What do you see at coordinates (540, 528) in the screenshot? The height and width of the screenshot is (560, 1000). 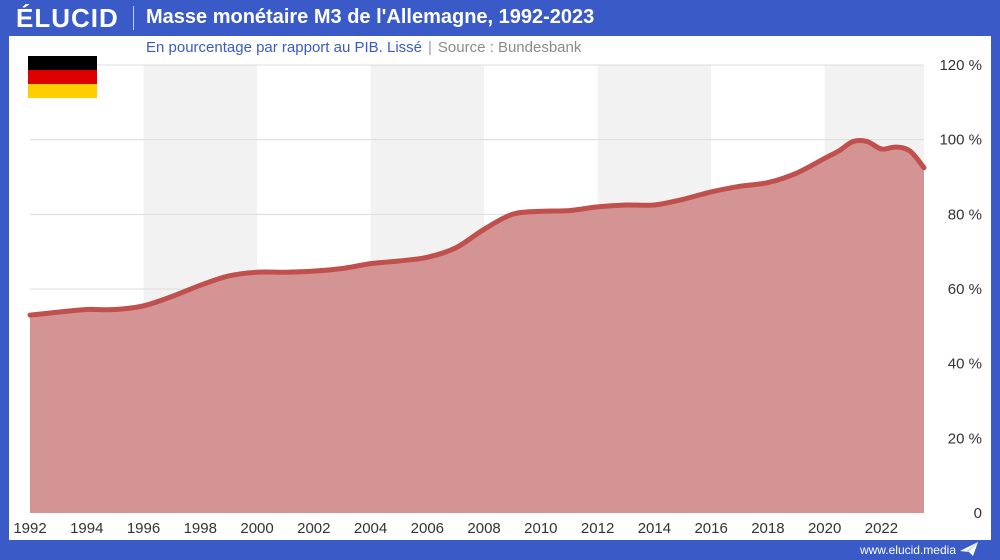 I see `x-tick-label: 2010` at bounding box center [540, 528].